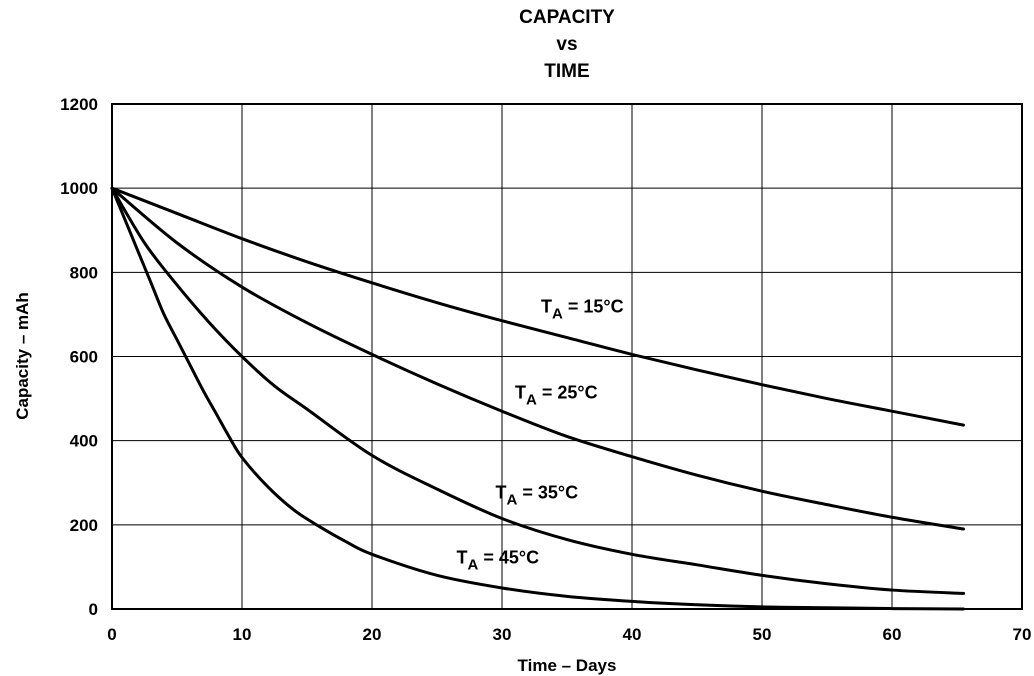  What do you see at coordinates (84, 525) in the screenshot?
I see `y-tick-label: 200` at bounding box center [84, 525].